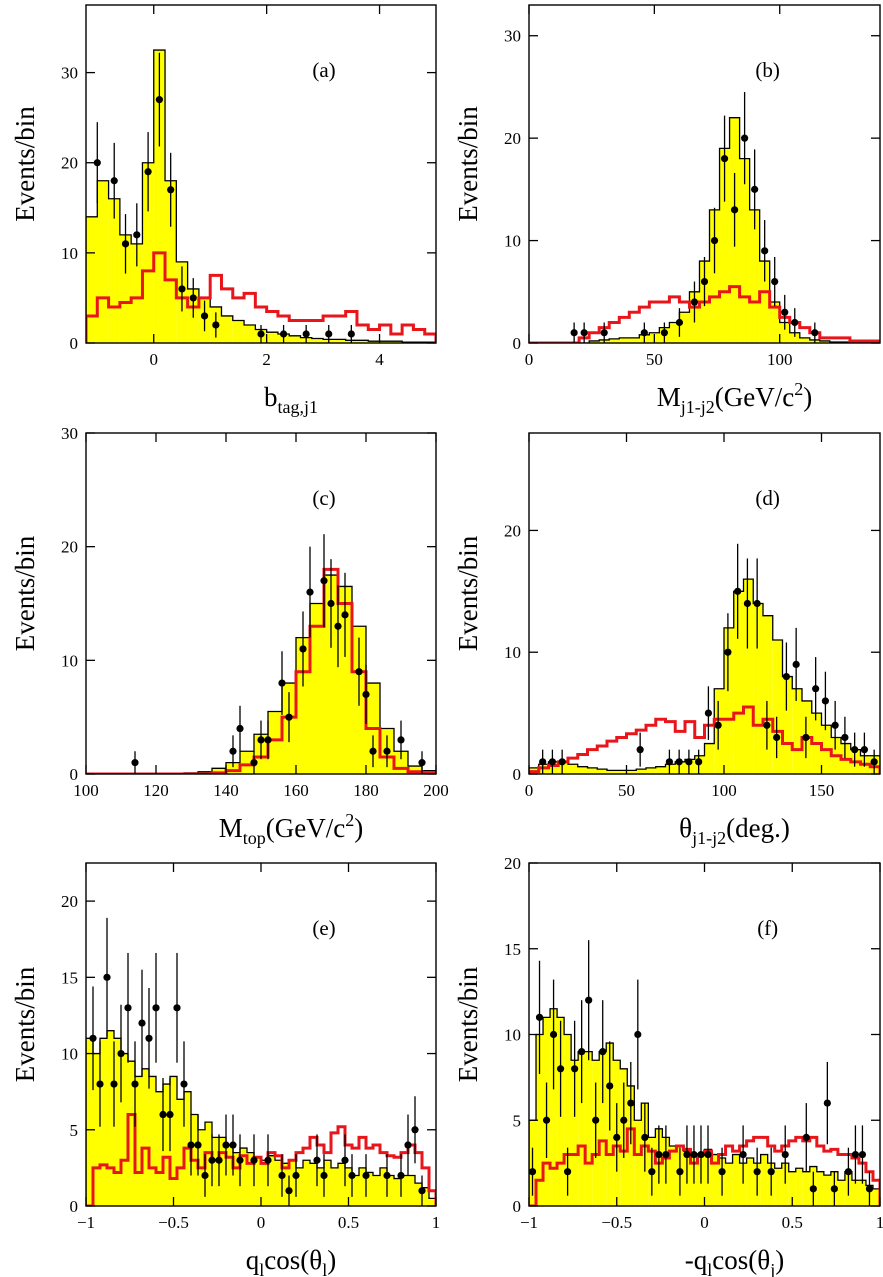 Image resolution: width=883 pixels, height=1277 pixels. I want to click on panel-tag: (e), so click(323, 928).